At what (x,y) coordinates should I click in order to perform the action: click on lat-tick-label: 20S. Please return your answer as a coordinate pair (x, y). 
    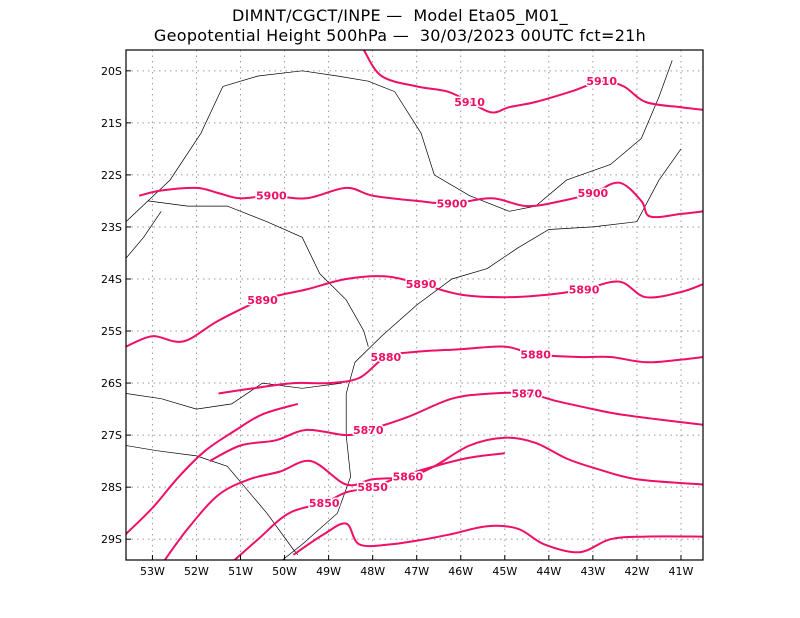
    Looking at the image, I should click on (111, 71).